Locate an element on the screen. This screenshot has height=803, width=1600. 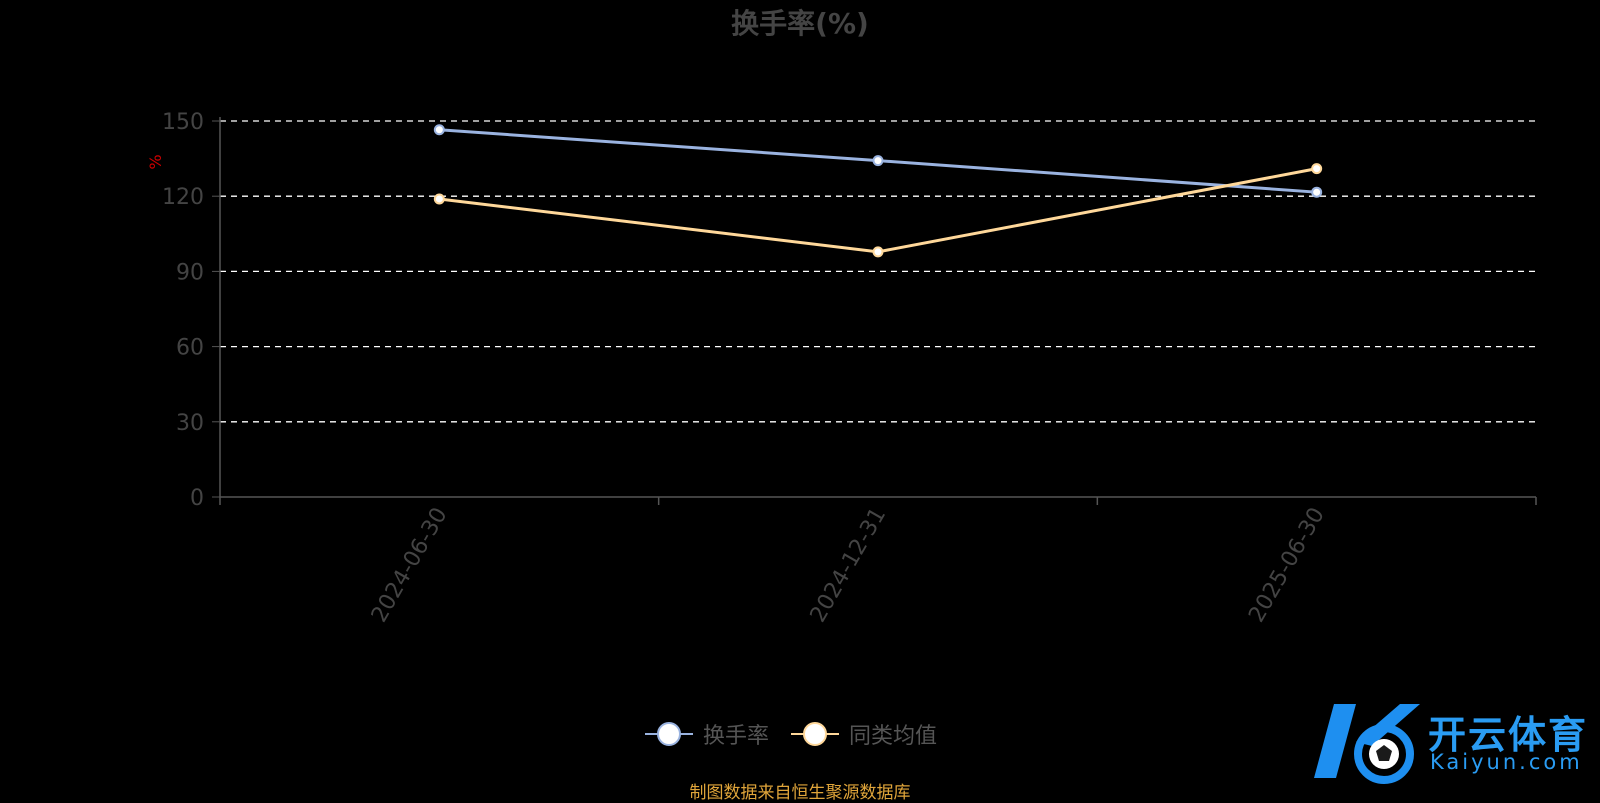
legend-item-peer-average: 同类均值 is located at coordinates (864, 734).